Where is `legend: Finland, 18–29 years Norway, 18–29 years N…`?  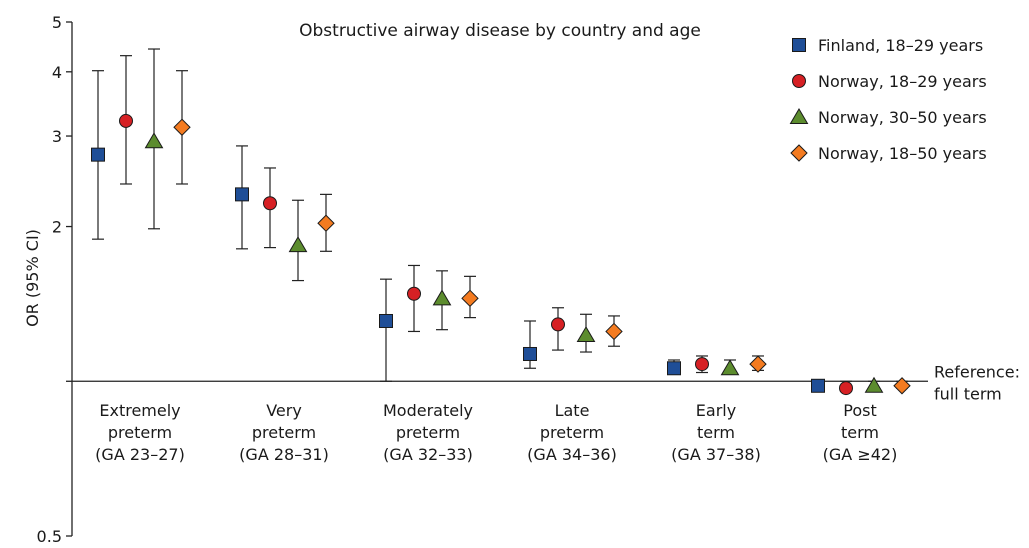 legend: Finland, 18–29 years Norway, 18–29 years N… is located at coordinates (888, 99).